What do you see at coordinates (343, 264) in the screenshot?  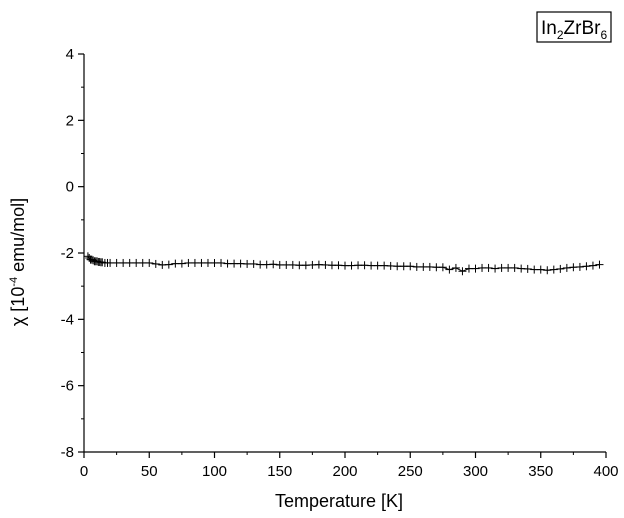 I see `data-series` at bounding box center [343, 264].